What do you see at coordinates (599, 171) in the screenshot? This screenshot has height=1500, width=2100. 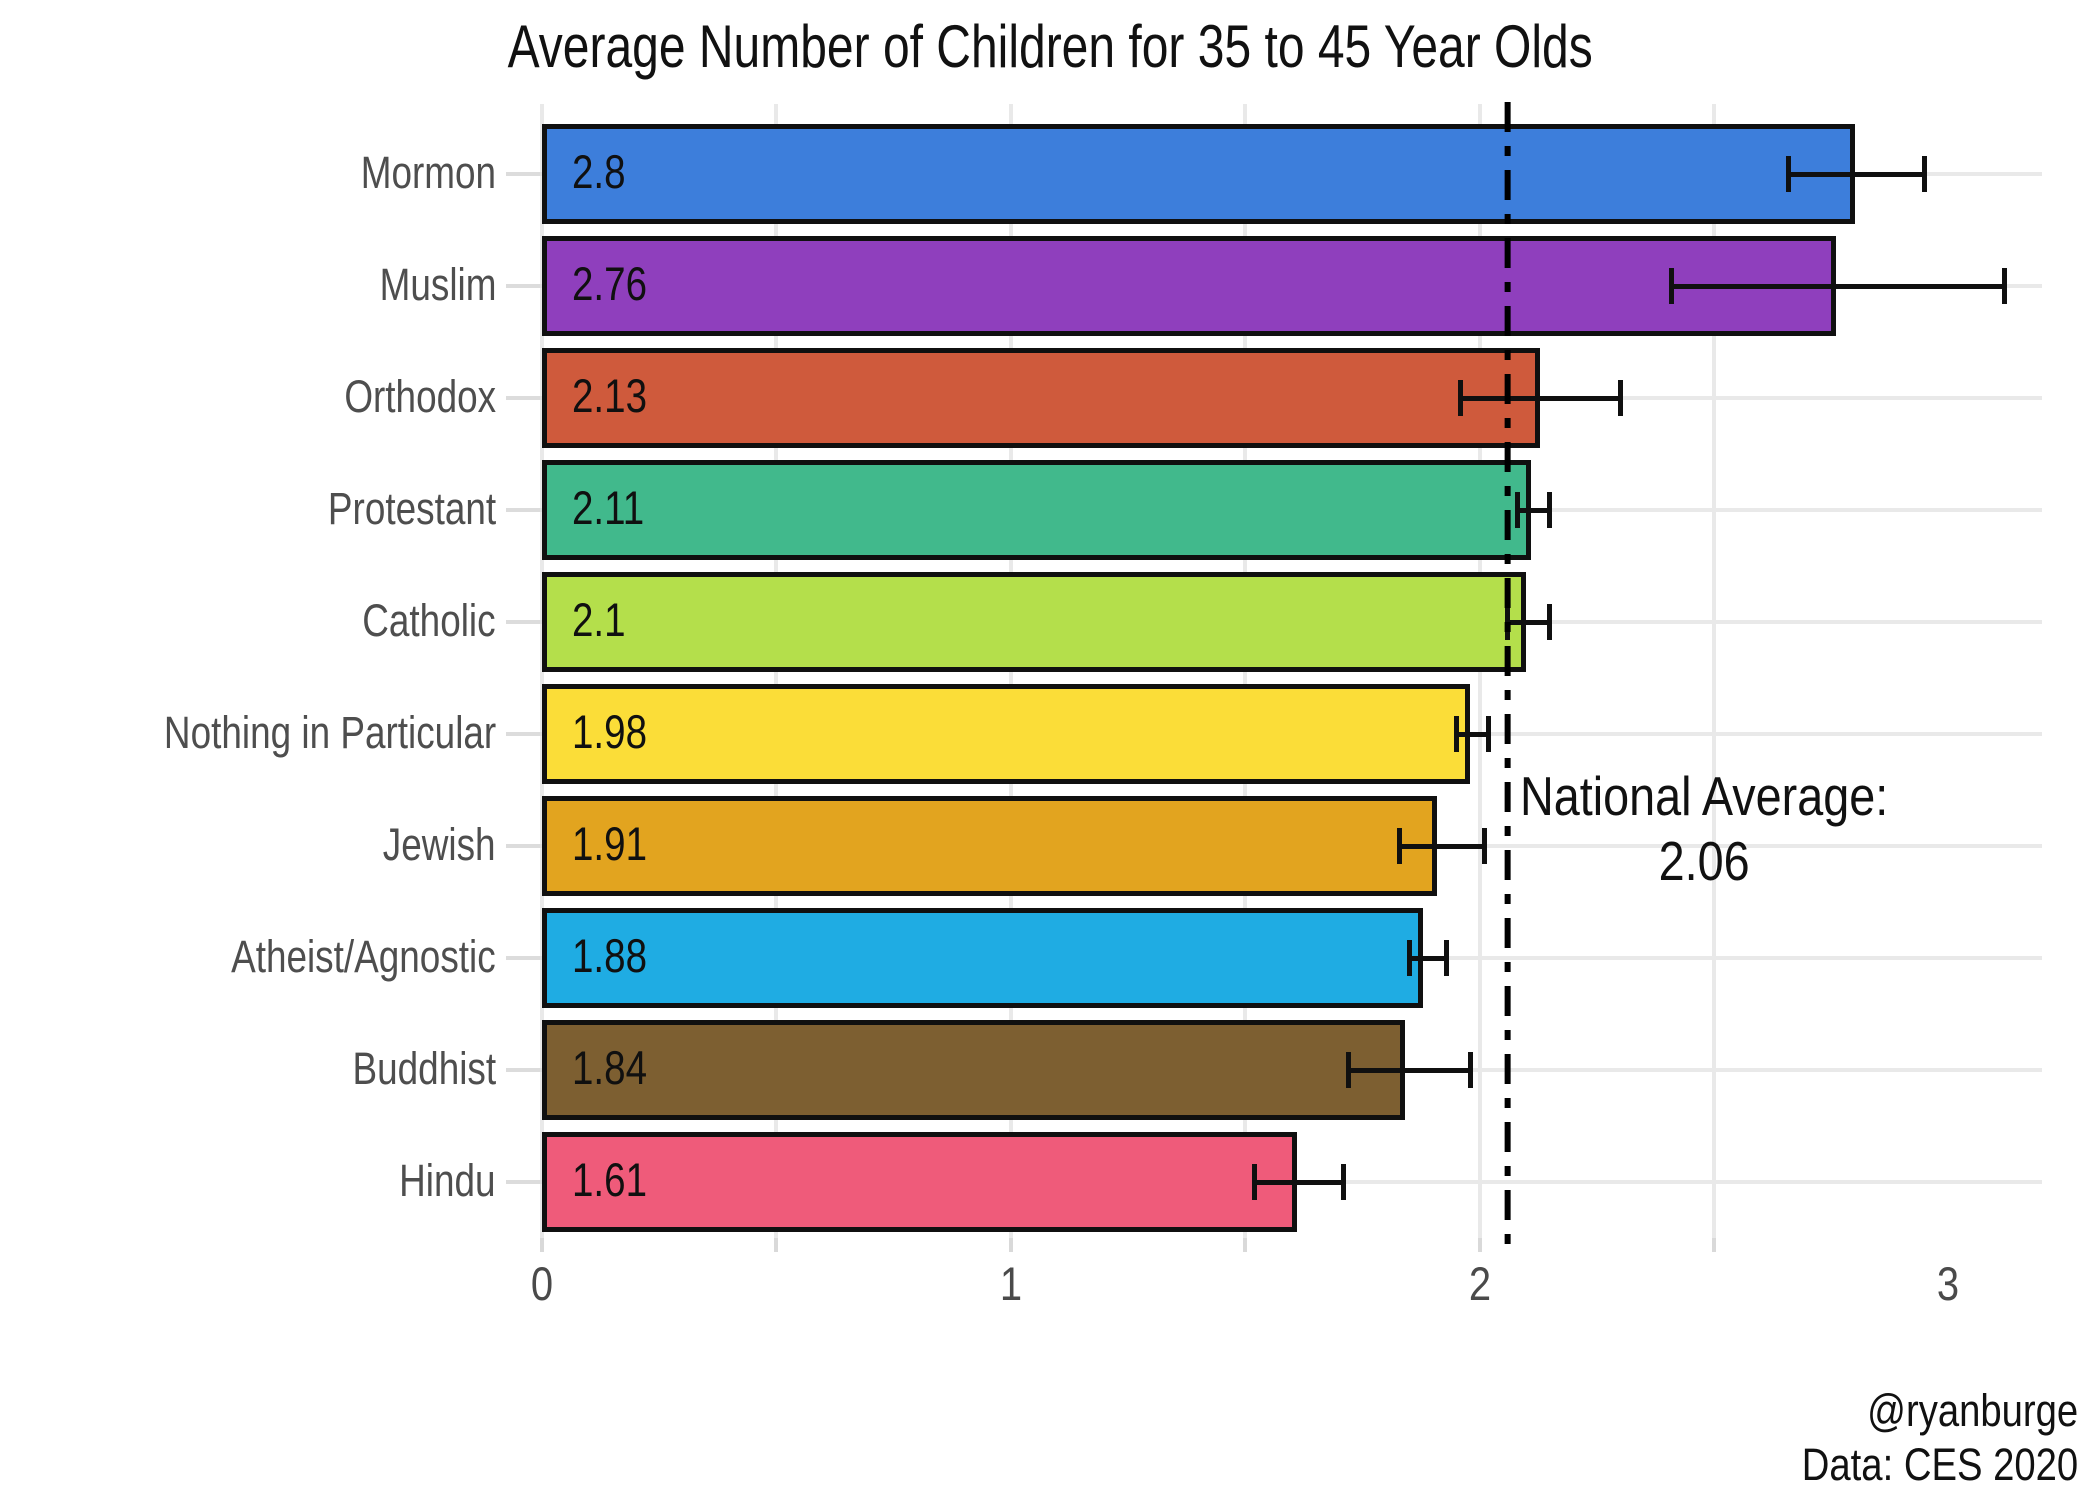 I see `bar-value-label: 2.8` at bounding box center [599, 171].